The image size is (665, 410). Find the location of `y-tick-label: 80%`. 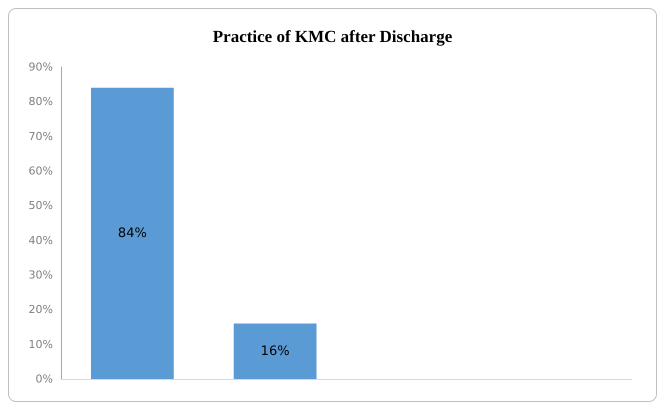

y-tick-label: 80% is located at coordinates (40, 101).